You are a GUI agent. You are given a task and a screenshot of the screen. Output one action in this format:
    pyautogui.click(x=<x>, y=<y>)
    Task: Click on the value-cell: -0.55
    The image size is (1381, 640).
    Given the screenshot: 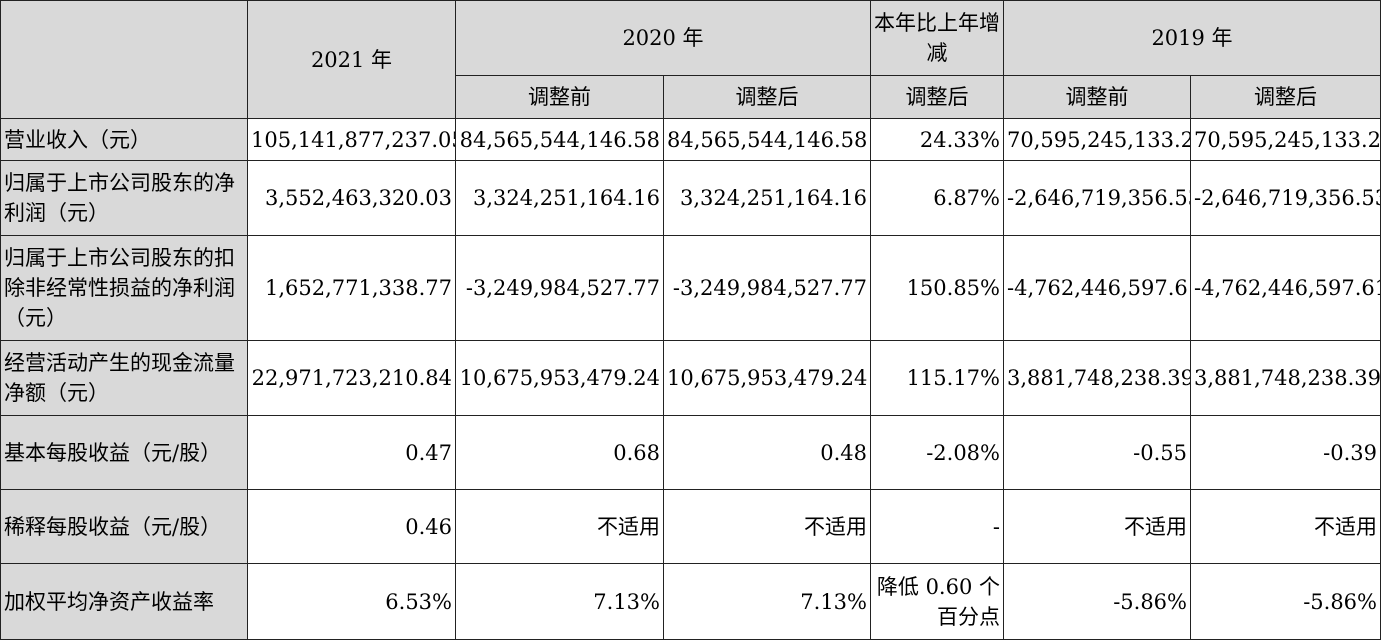 What is the action you would take?
    pyautogui.click(x=1097, y=452)
    